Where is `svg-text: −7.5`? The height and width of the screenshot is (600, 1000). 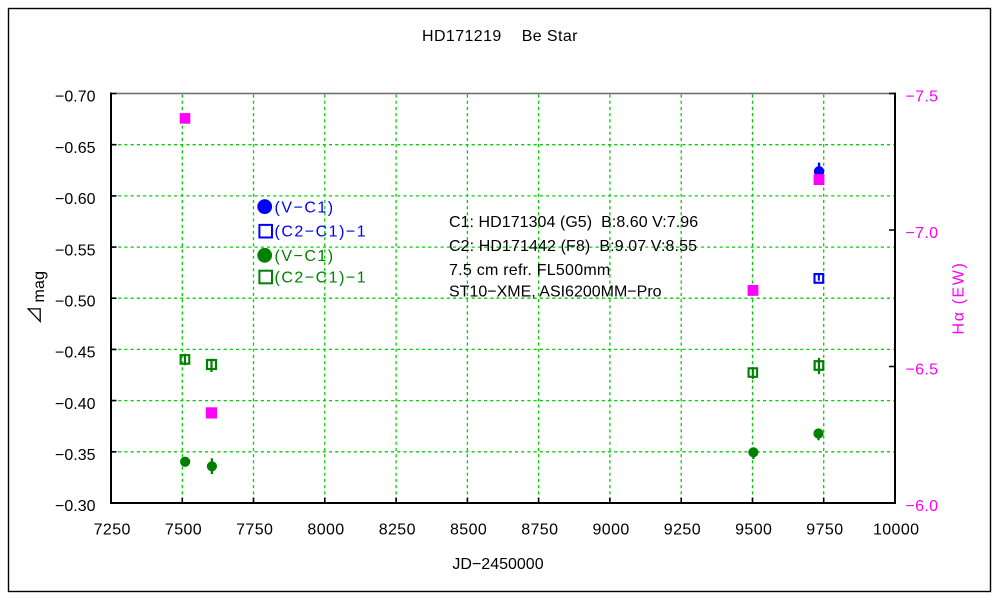 svg-text: −7.5 is located at coordinates (922, 97).